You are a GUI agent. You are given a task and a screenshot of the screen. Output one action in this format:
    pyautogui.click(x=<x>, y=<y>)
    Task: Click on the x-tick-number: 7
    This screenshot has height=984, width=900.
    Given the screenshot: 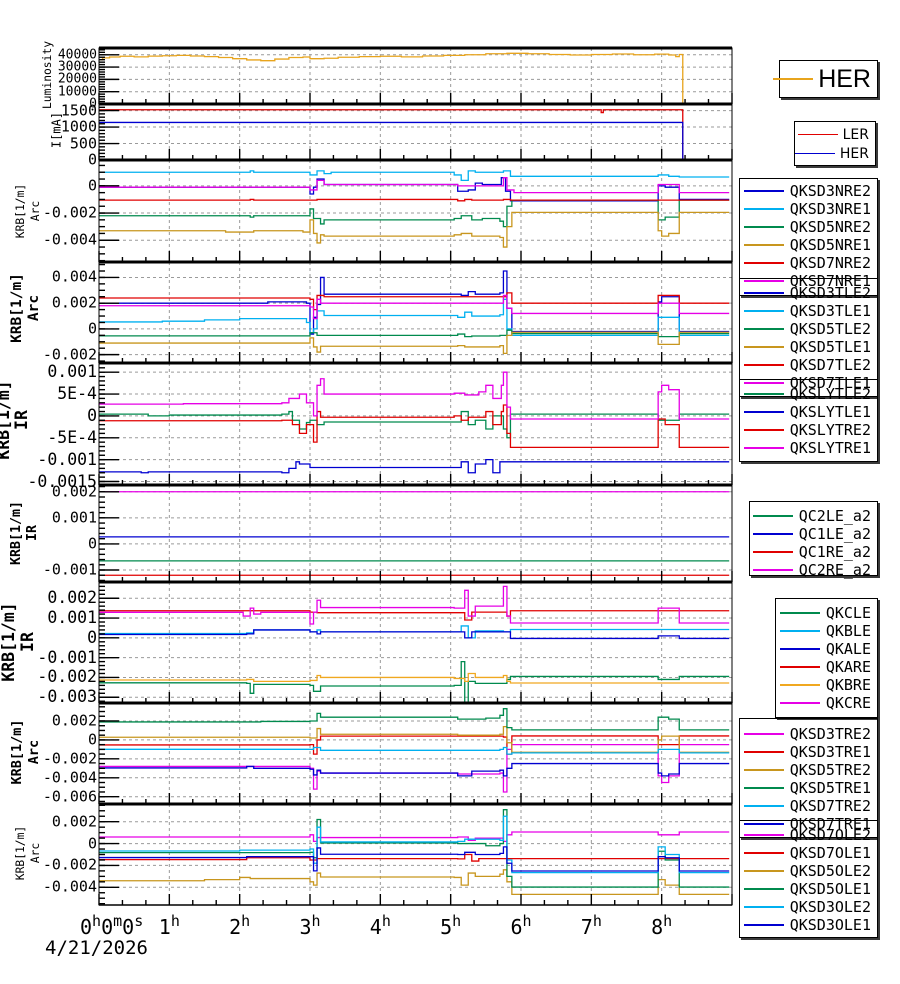 What is the action you would take?
    pyautogui.click(x=586, y=927)
    